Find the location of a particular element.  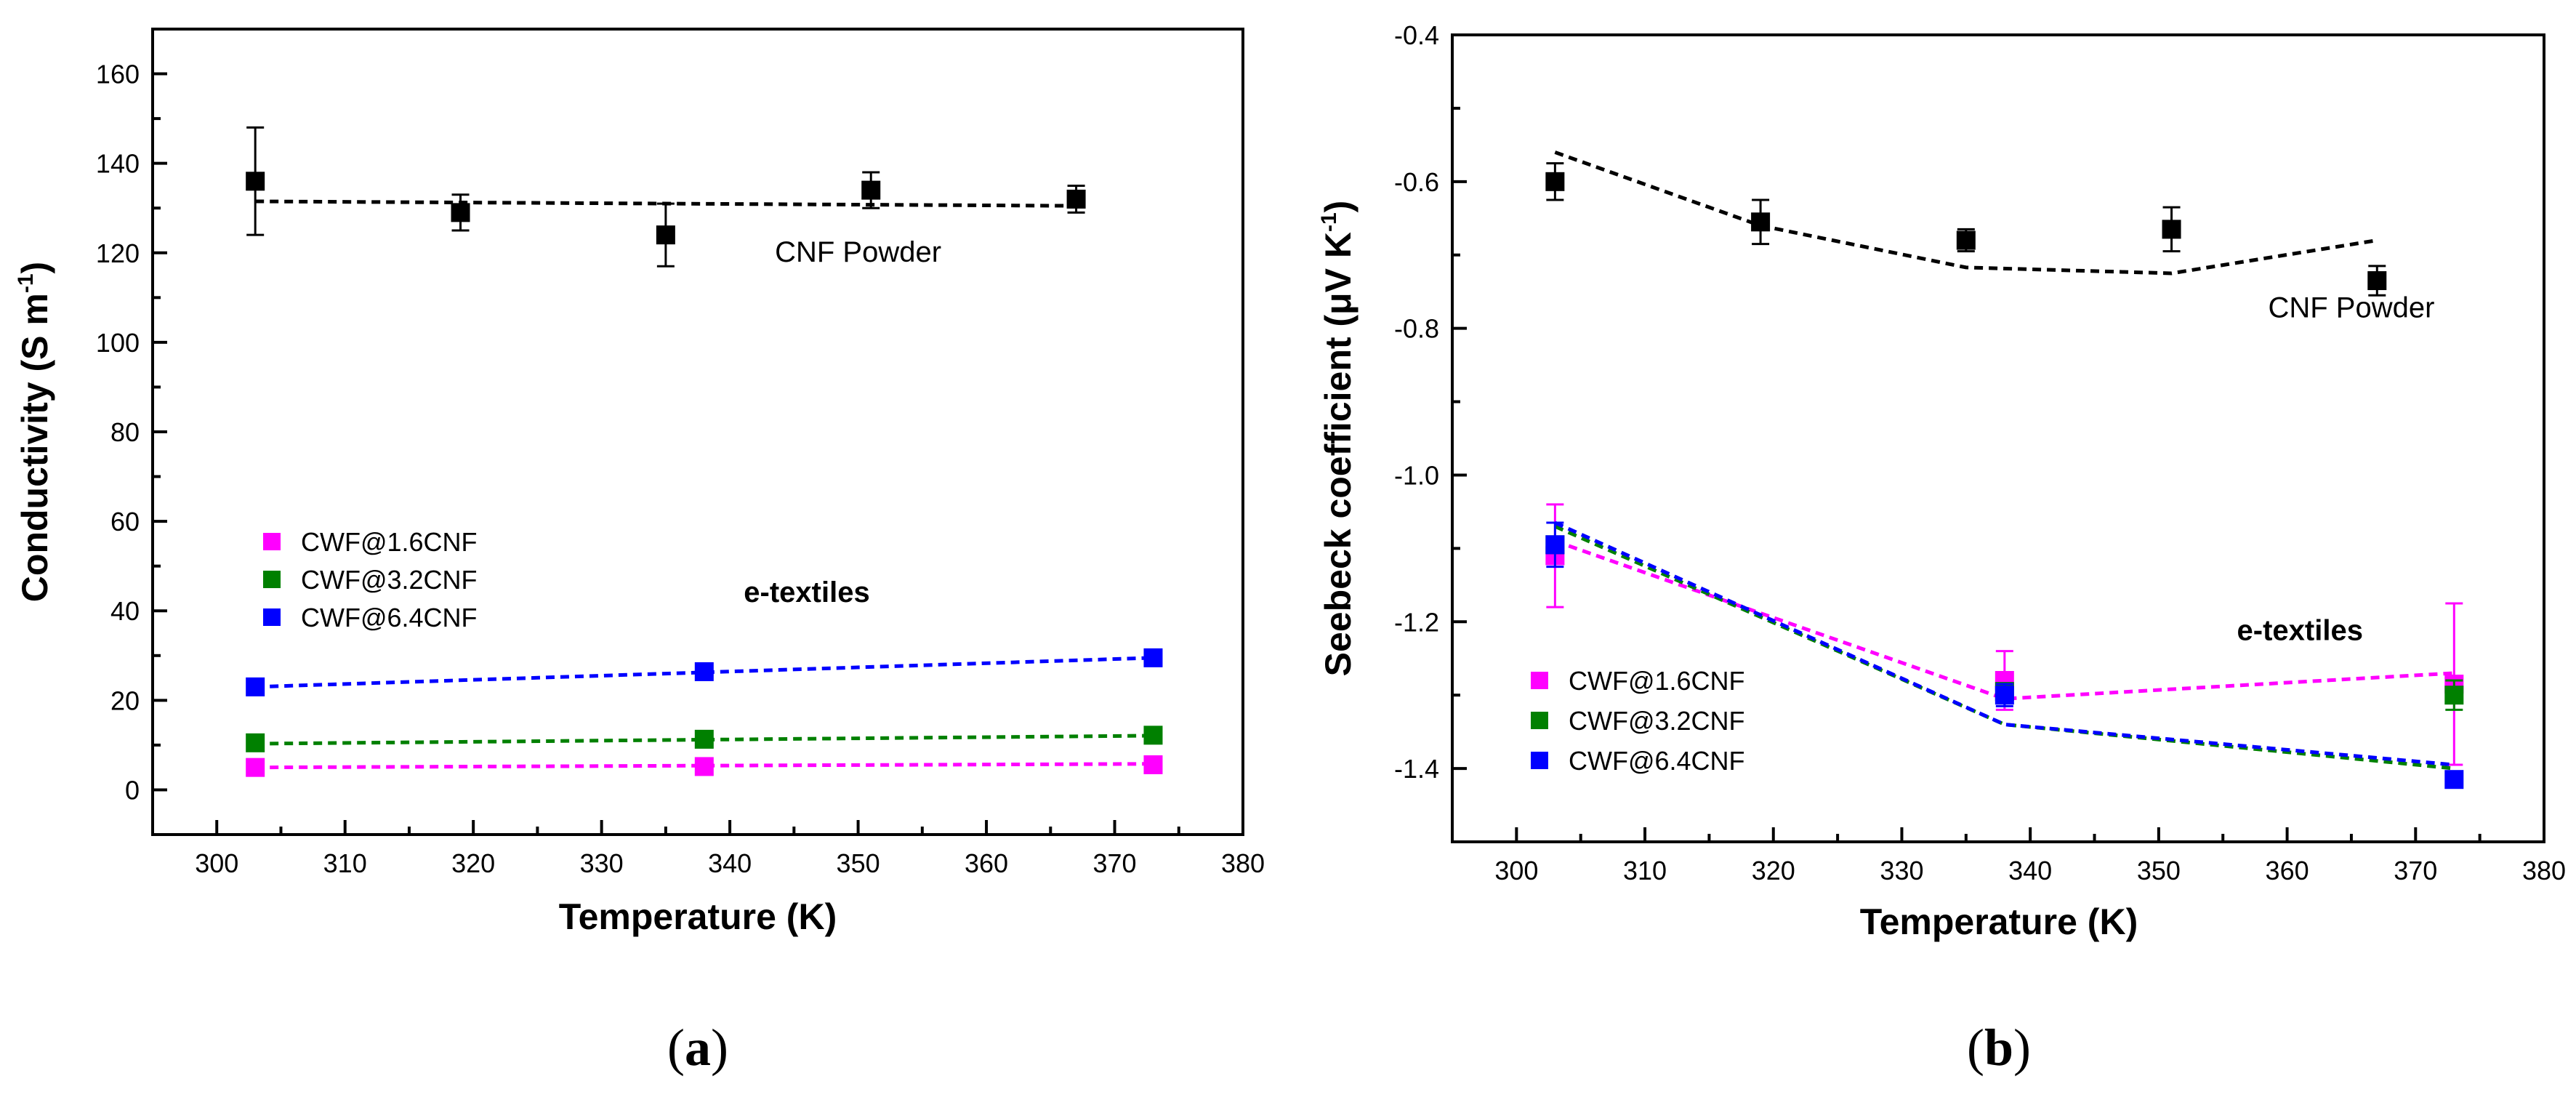

x-tick-label: 360 is located at coordinates (2287, 870).